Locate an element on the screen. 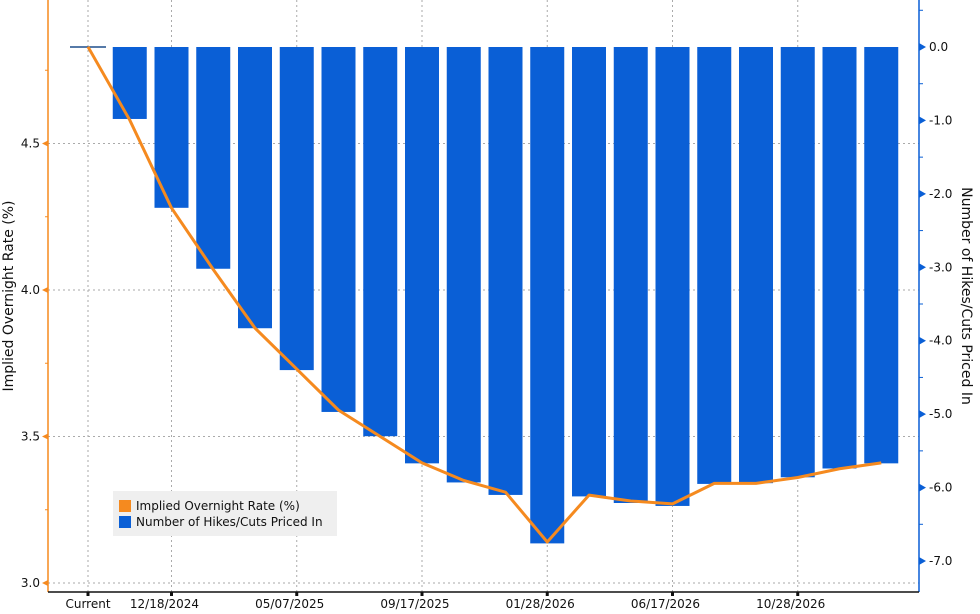 The width and height of the screenshot is (980, 614). right-axis-title: Number of Hikes/Cuts Priced In is located at coordinates (966, 296).